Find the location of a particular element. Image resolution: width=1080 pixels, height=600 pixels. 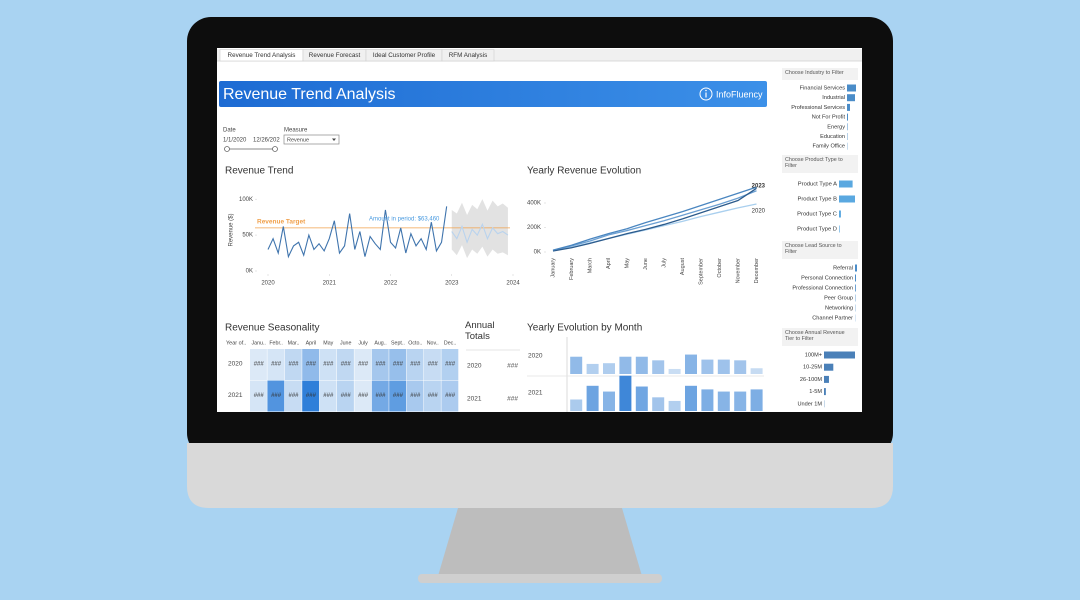

x-tick-label: February is located at coordinates (572, 269).